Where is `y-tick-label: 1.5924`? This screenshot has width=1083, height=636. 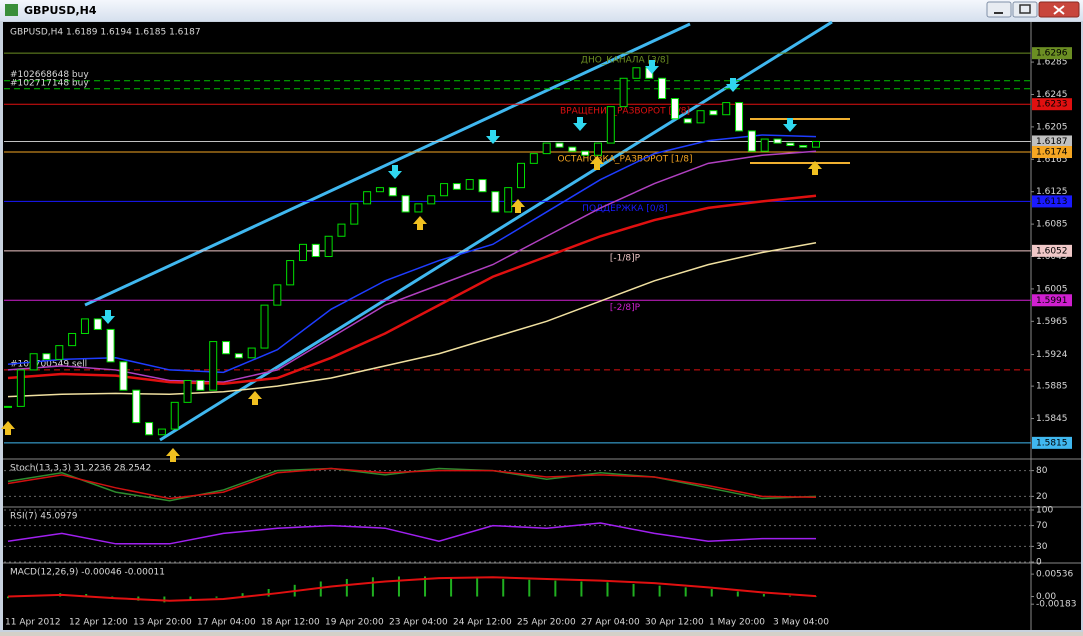
y-tick-label: 1.5924 is located at coordinates (1052, 355).